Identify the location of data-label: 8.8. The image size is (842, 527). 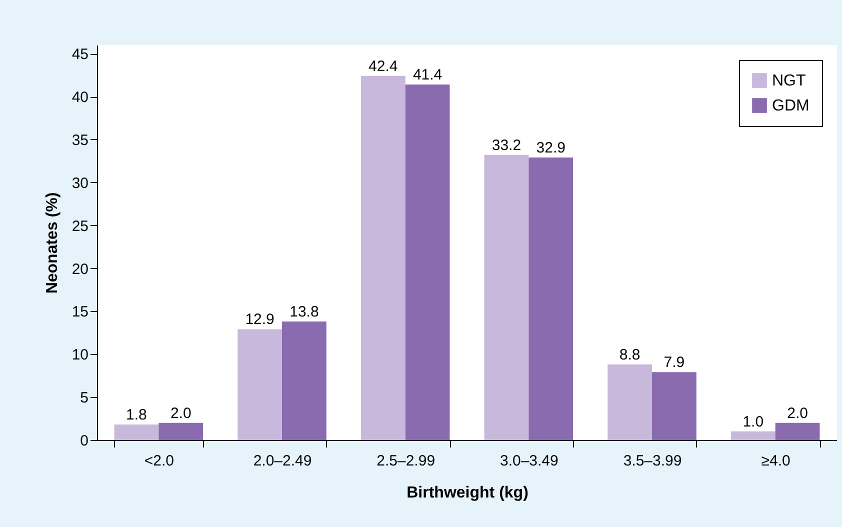
(629, 355).